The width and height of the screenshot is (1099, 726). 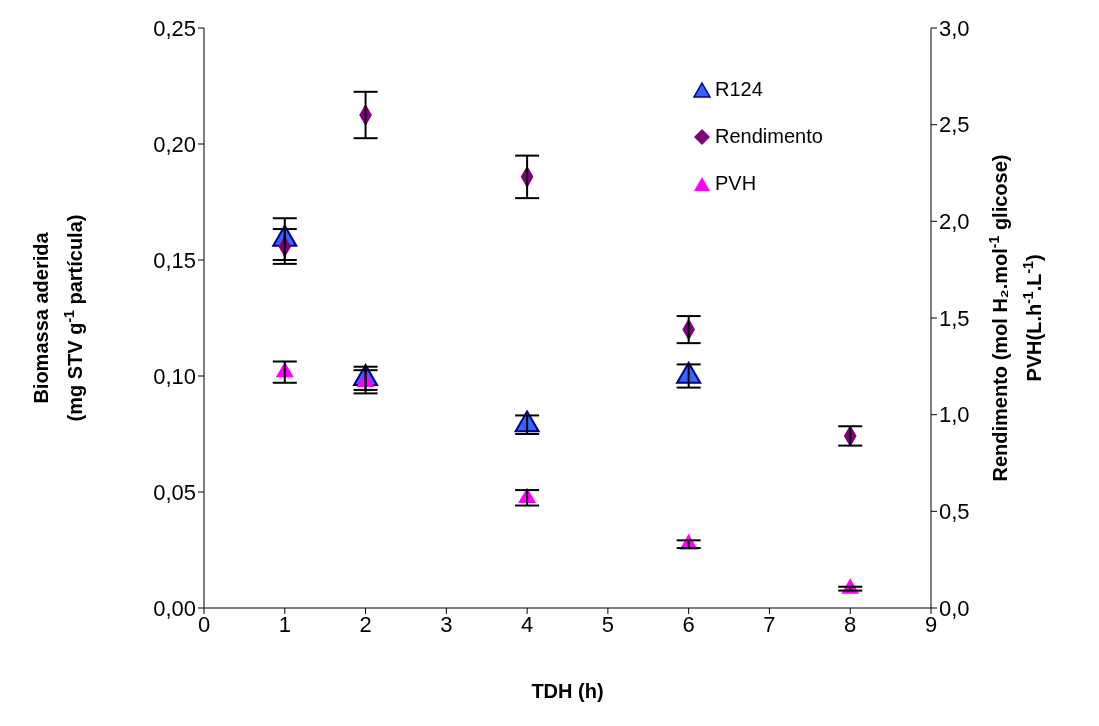 I want to click on x-tick-label: 5, so click(x=608, y=624).